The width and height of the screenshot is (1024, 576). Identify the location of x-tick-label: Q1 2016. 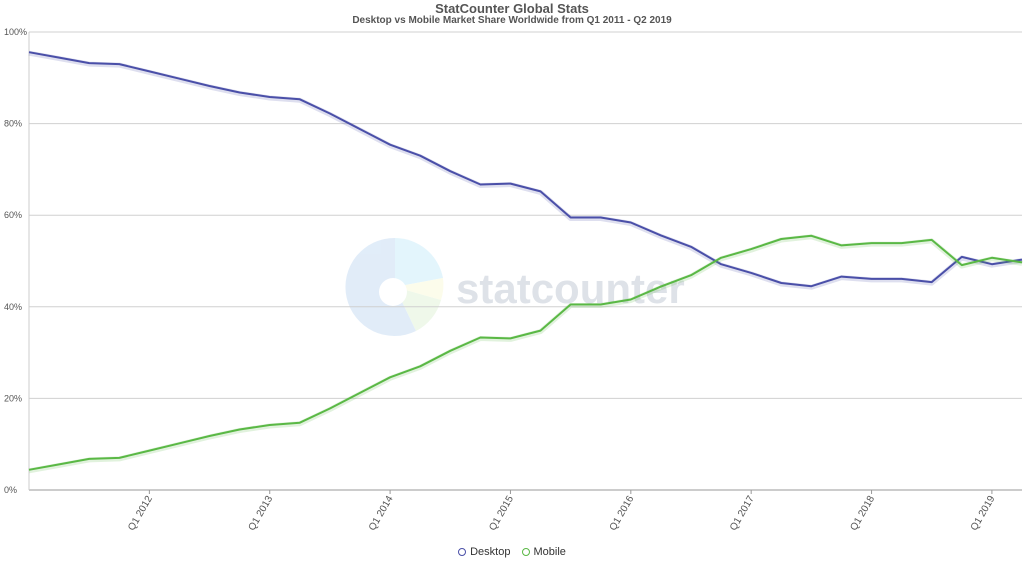
(622, 513).